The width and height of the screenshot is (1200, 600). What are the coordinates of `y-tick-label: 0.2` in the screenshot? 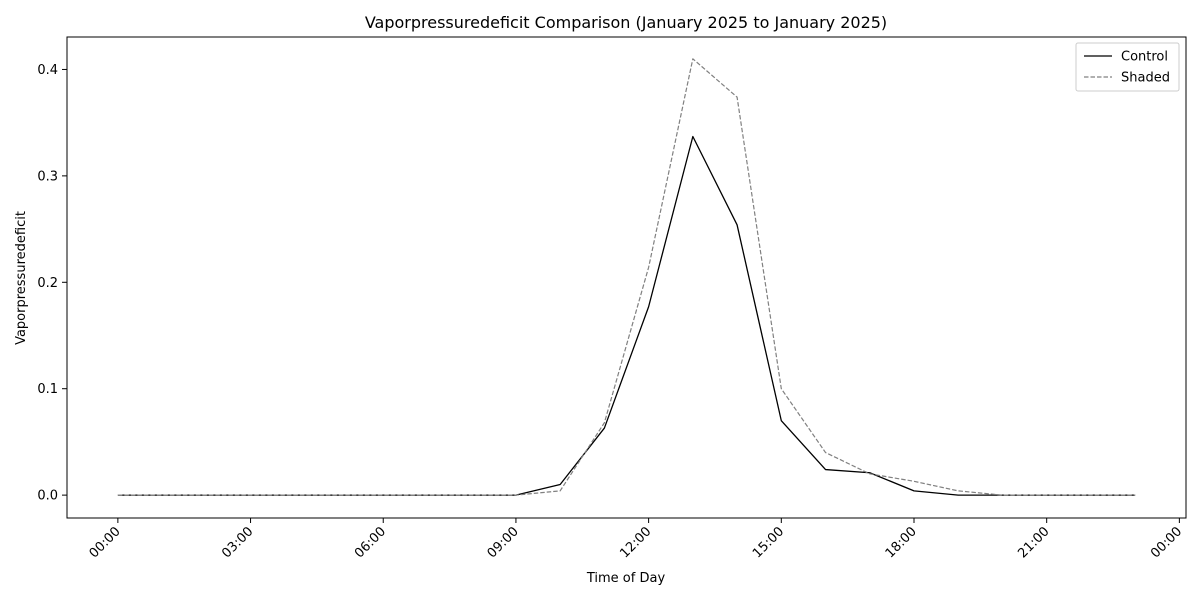 It's located at (47, 283).